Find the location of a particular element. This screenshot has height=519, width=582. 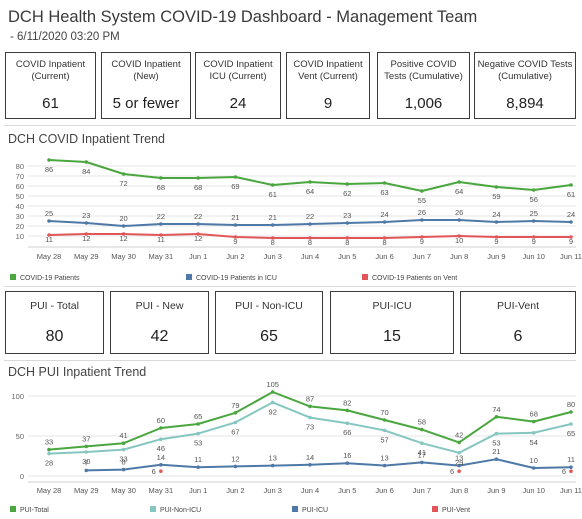

data-label: 74 is located at coordinates (496, 409).